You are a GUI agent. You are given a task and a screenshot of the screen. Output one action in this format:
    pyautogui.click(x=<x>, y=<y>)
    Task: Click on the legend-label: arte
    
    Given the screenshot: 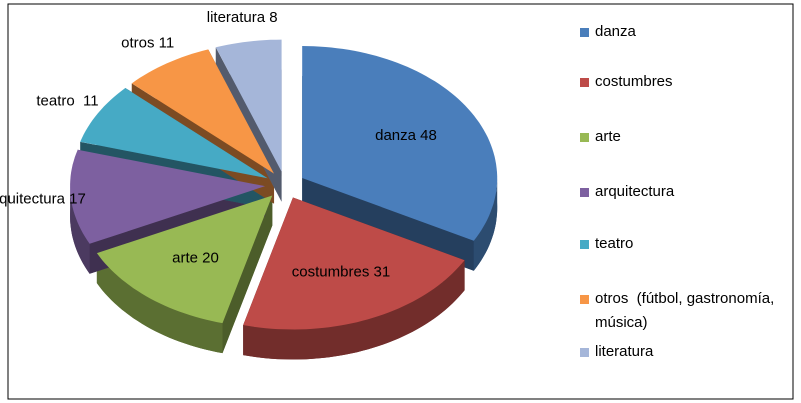 What is the action you would take?
    pyautogui.click(x=608, y=136)
    